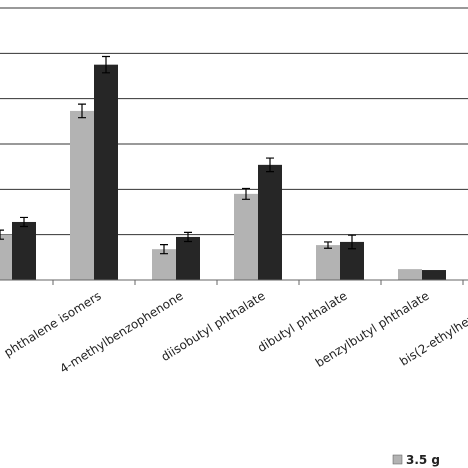 Image resolution: width=468 pixels, height=468 pixels. I want to click on legend-label: 3.5 g, so click(423, 460).